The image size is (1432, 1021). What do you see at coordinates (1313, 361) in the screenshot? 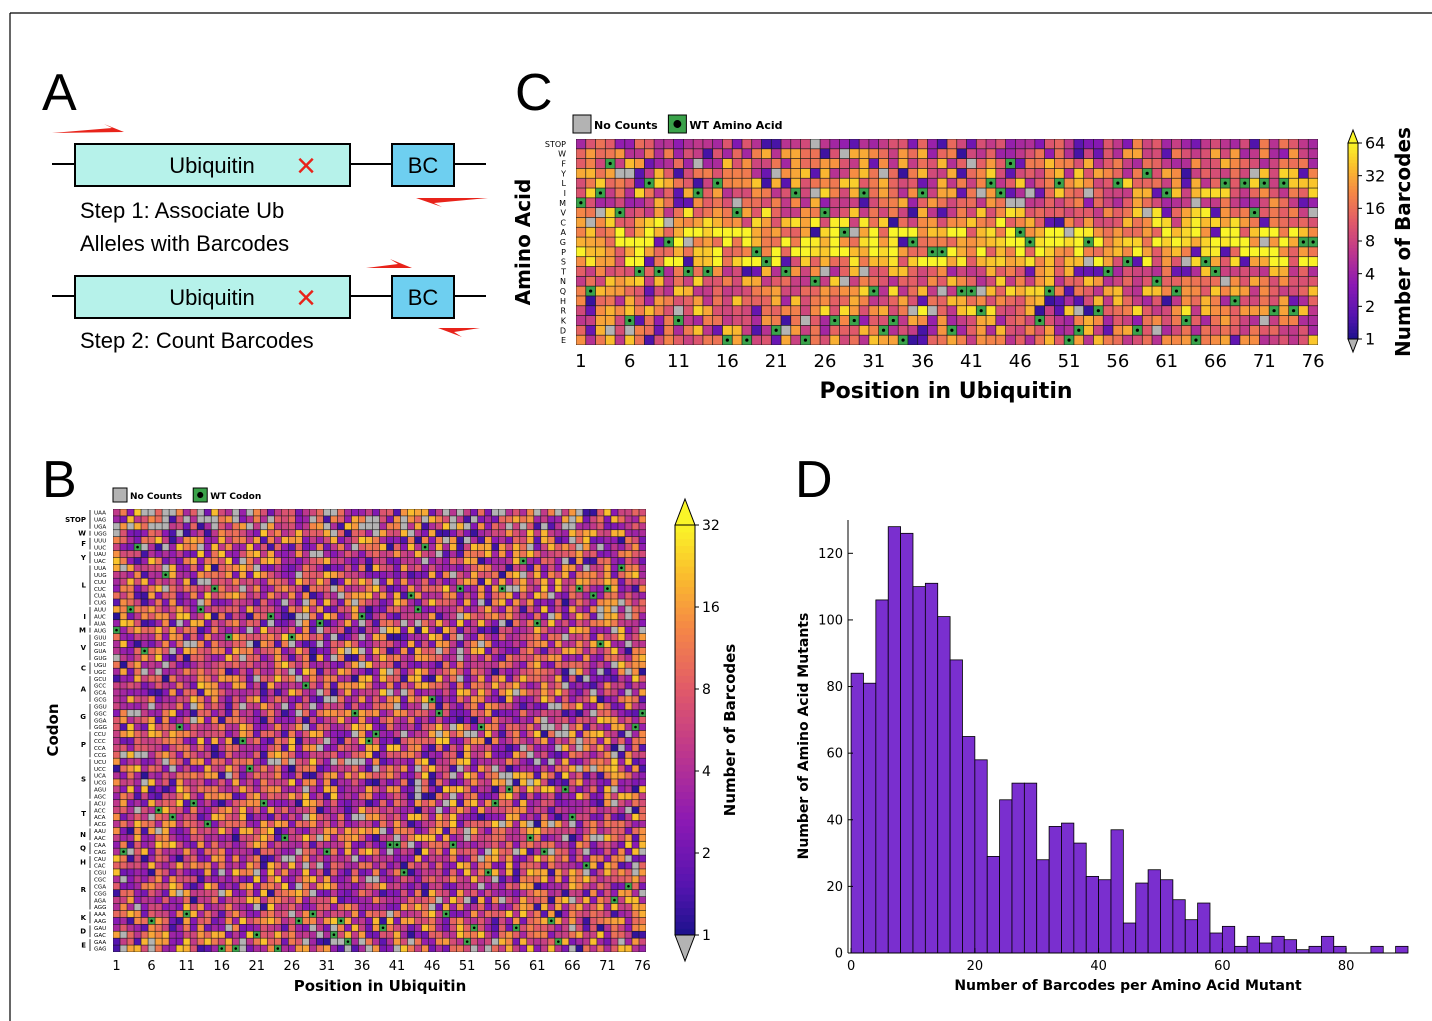
I see `x-tick-label: 76` at bounding box center [1313, 361].